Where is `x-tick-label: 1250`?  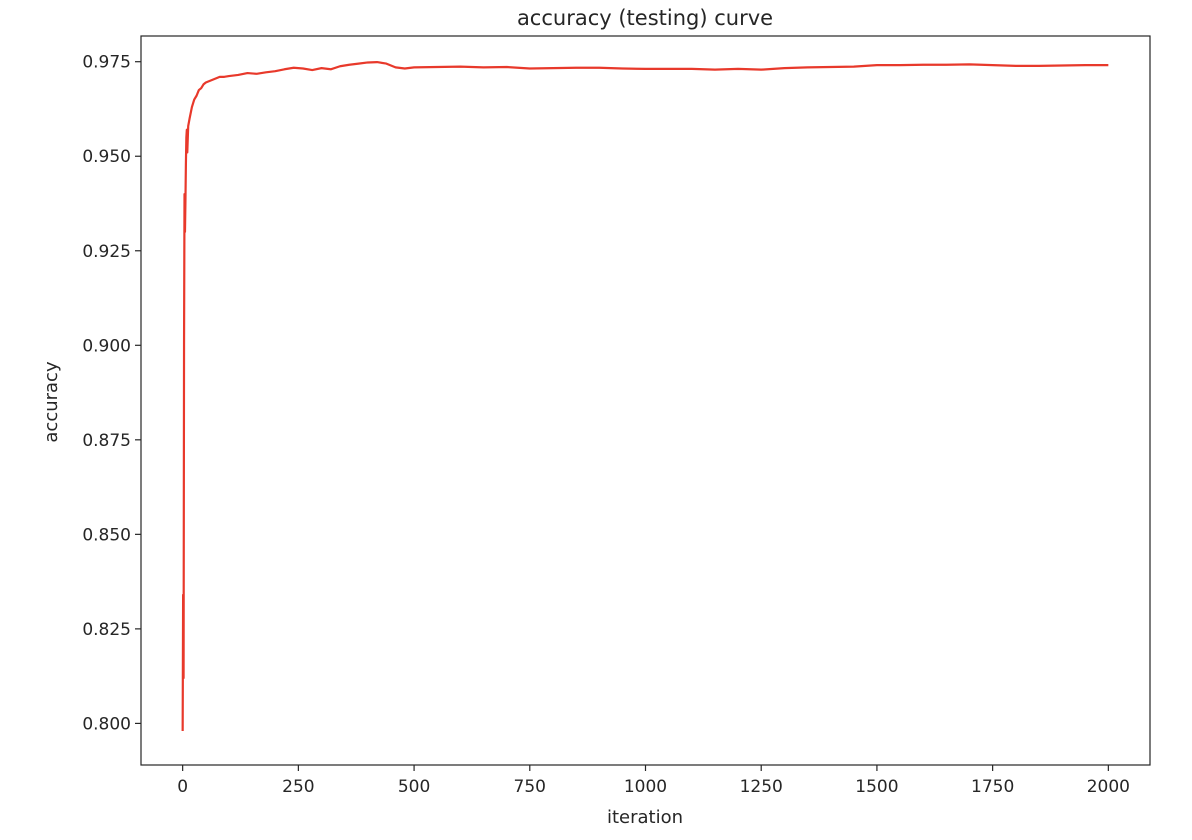
x-tick-label: 1250 is located at coordinates (761, 787).